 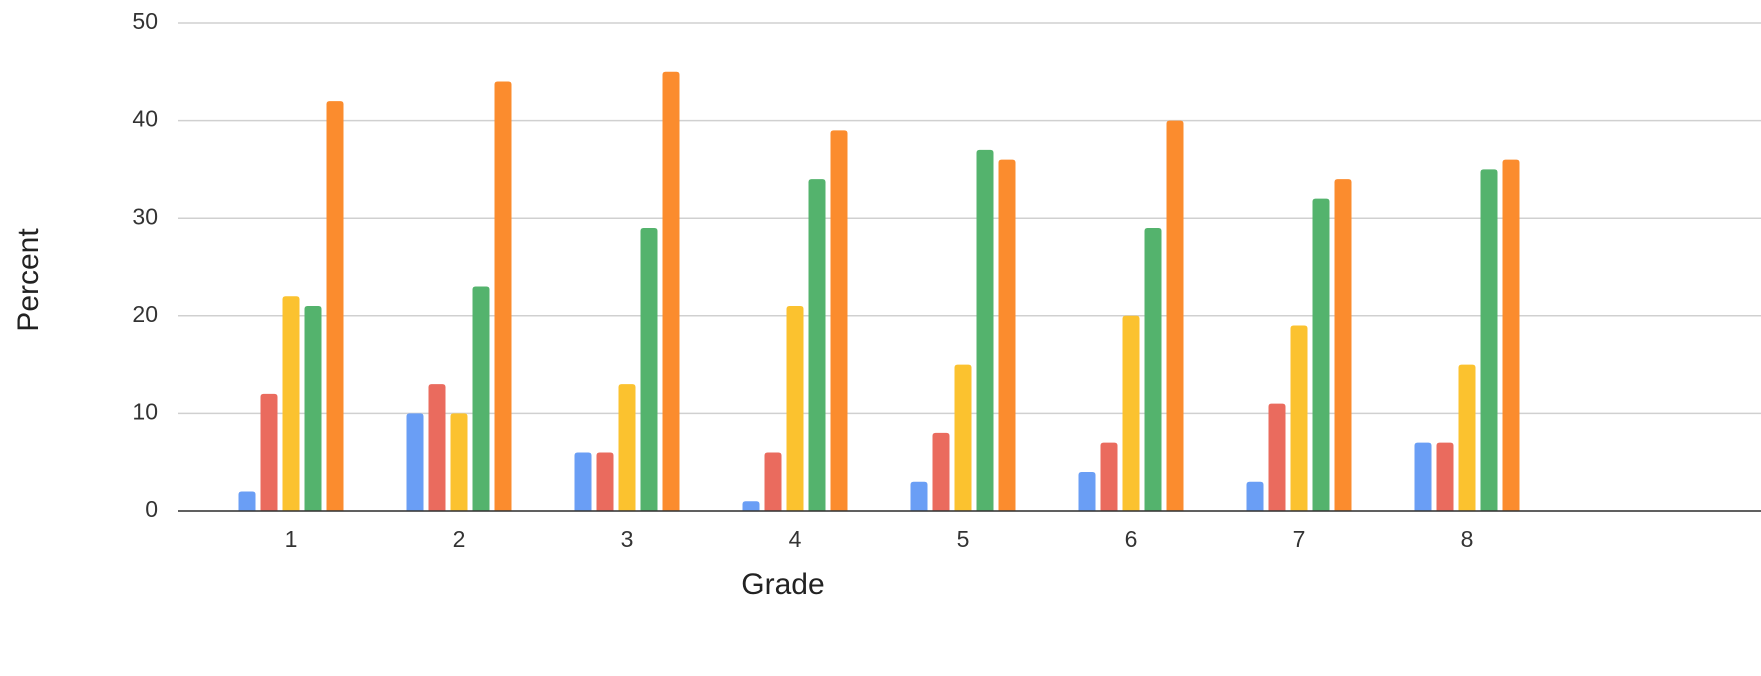 What do you see at coordinates (782, 584) in the screenshot?
I see `x-axis-title: Grade` at bounding box center [782, 584].